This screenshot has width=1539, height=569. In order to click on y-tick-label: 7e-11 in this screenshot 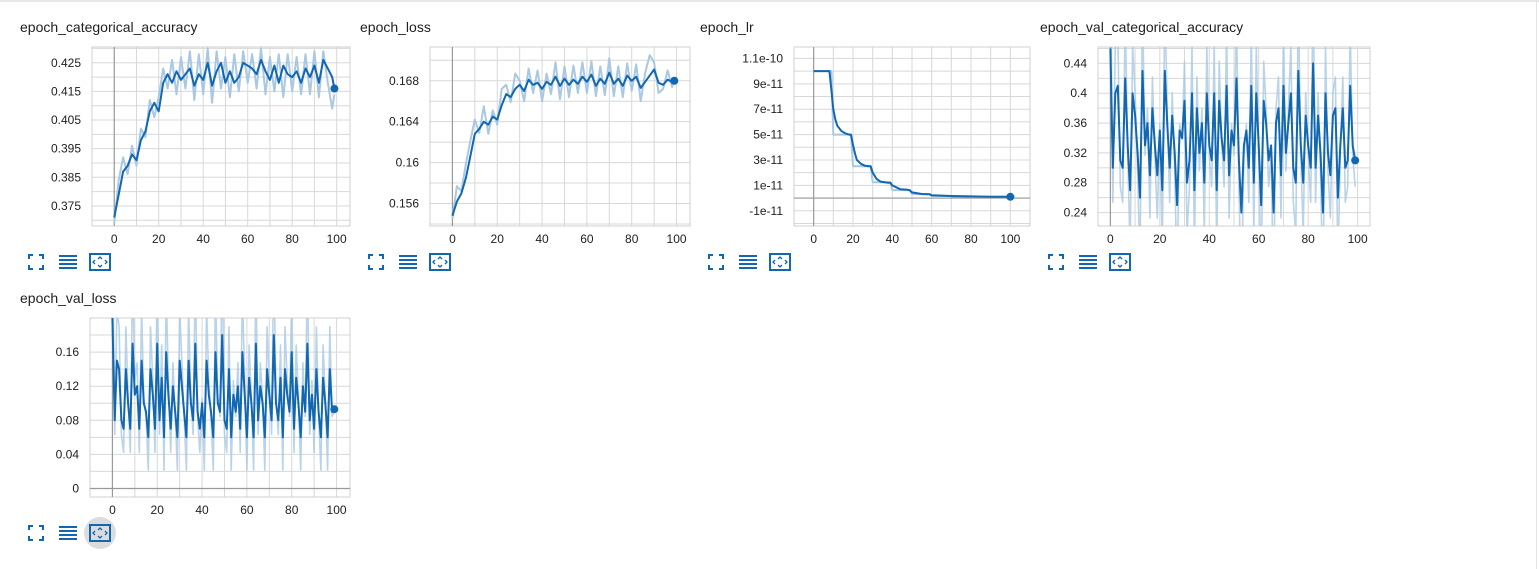, I will do `click(768, 109)`.